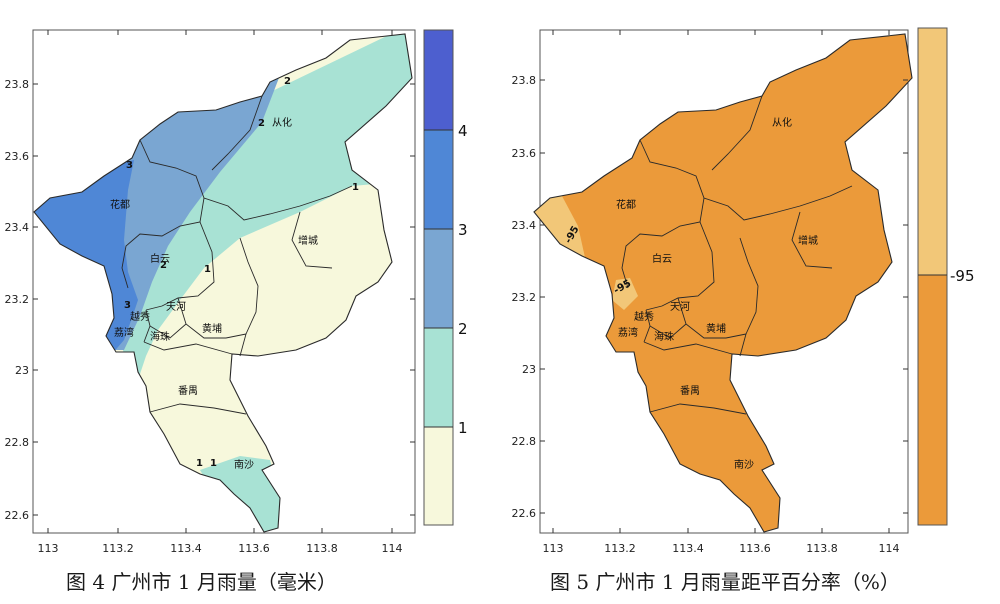  Describe the element at coordinates (463, 279) in the screenshot. I see `legend-labels: 1 2 3 4` at that location.